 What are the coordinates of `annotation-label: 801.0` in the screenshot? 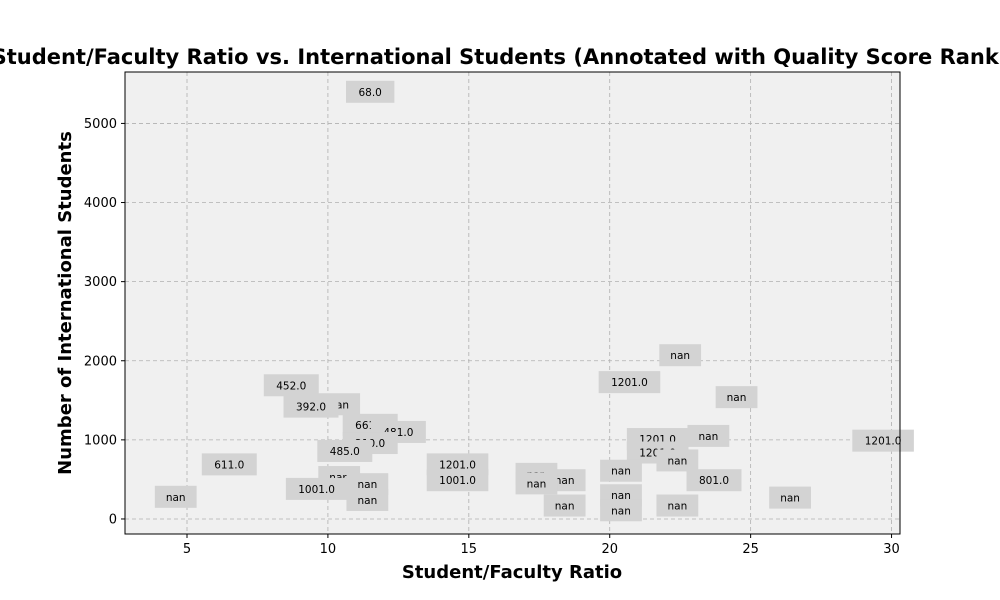 It's located at (714, 481).